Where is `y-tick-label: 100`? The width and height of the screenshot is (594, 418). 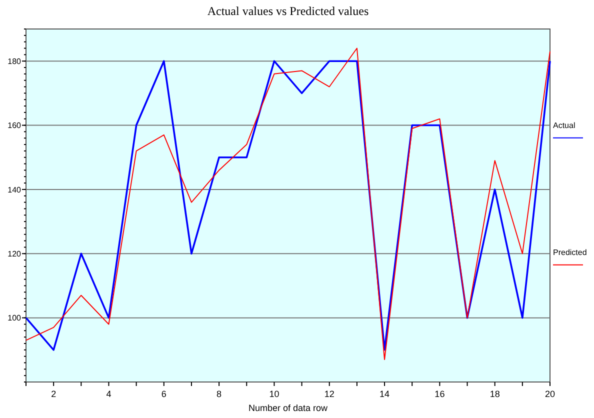
y-tick-label: 100 is located at coordinates (15, 318).